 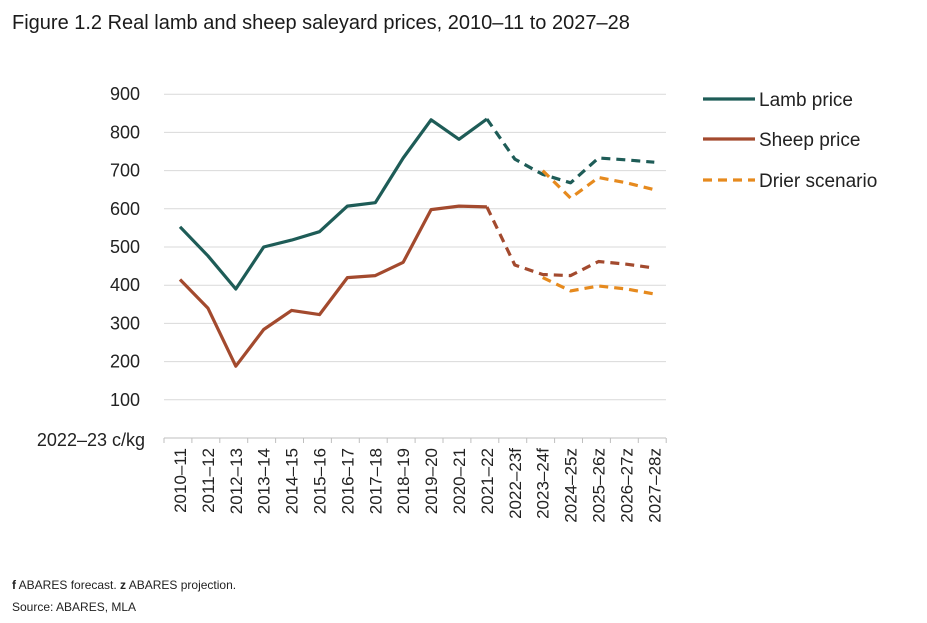 What do you see at coordinates (431, 481) in the screenshot?
I see `x-tick-label: 2019–20` at bounding box center [431, 481].